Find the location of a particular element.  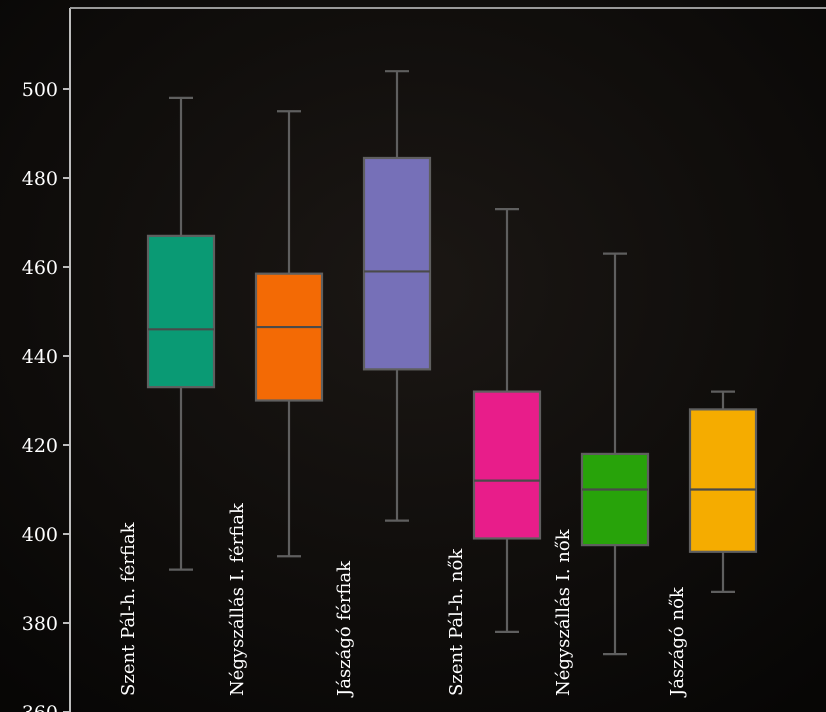

y-tick-label: 500 is located at coordinates (40, 90).